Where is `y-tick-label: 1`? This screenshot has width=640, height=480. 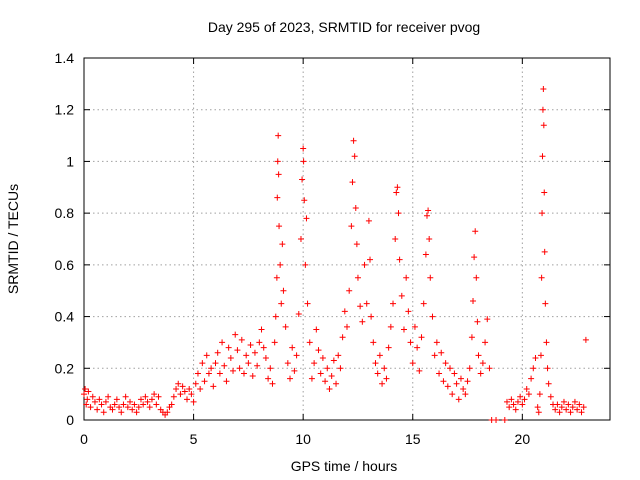
y-tick-label: 1 is located at coordinates (70, 161).